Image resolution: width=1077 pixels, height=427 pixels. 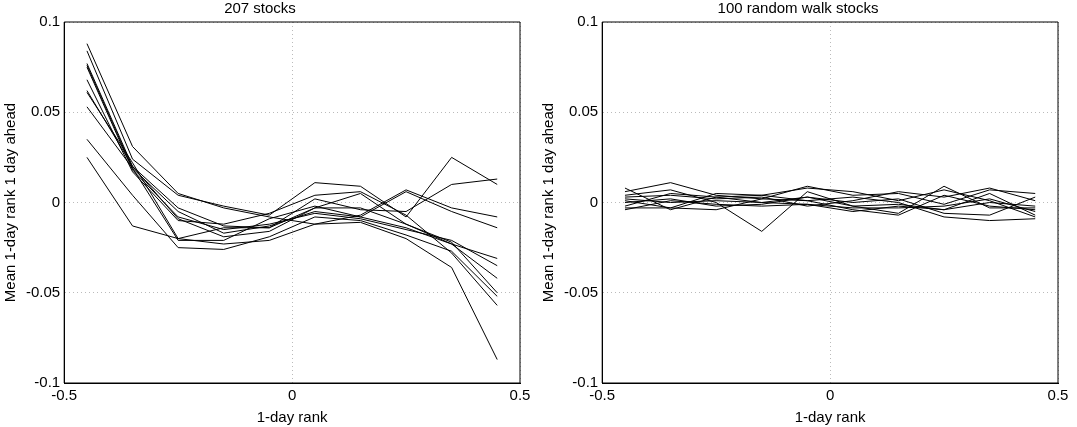 What do you see at coordinates (260, 8) in the screenshot?
I see `chart-title: 207 stocks` at bounding box center [260, 8].